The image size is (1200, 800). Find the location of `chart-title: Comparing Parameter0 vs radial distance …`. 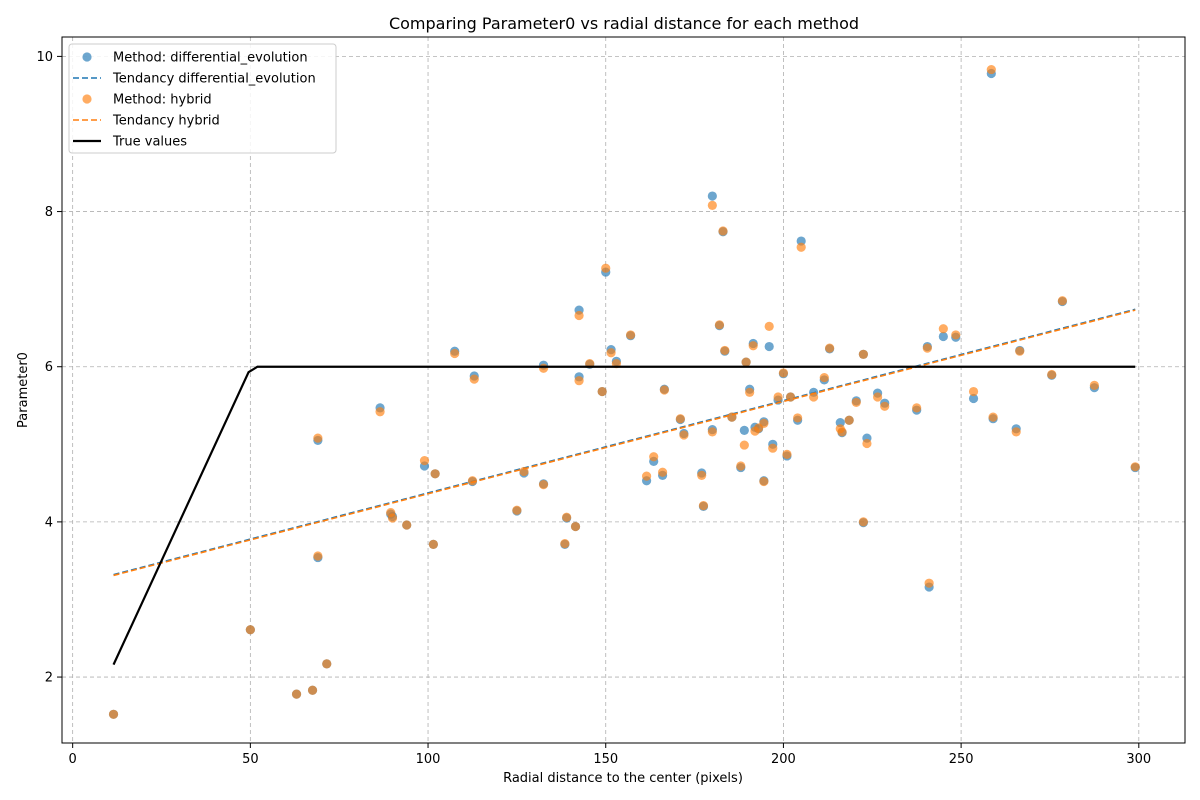

chart-title: Comparing Parameter0 vs radial distance … is located at coordinates (624, 23).